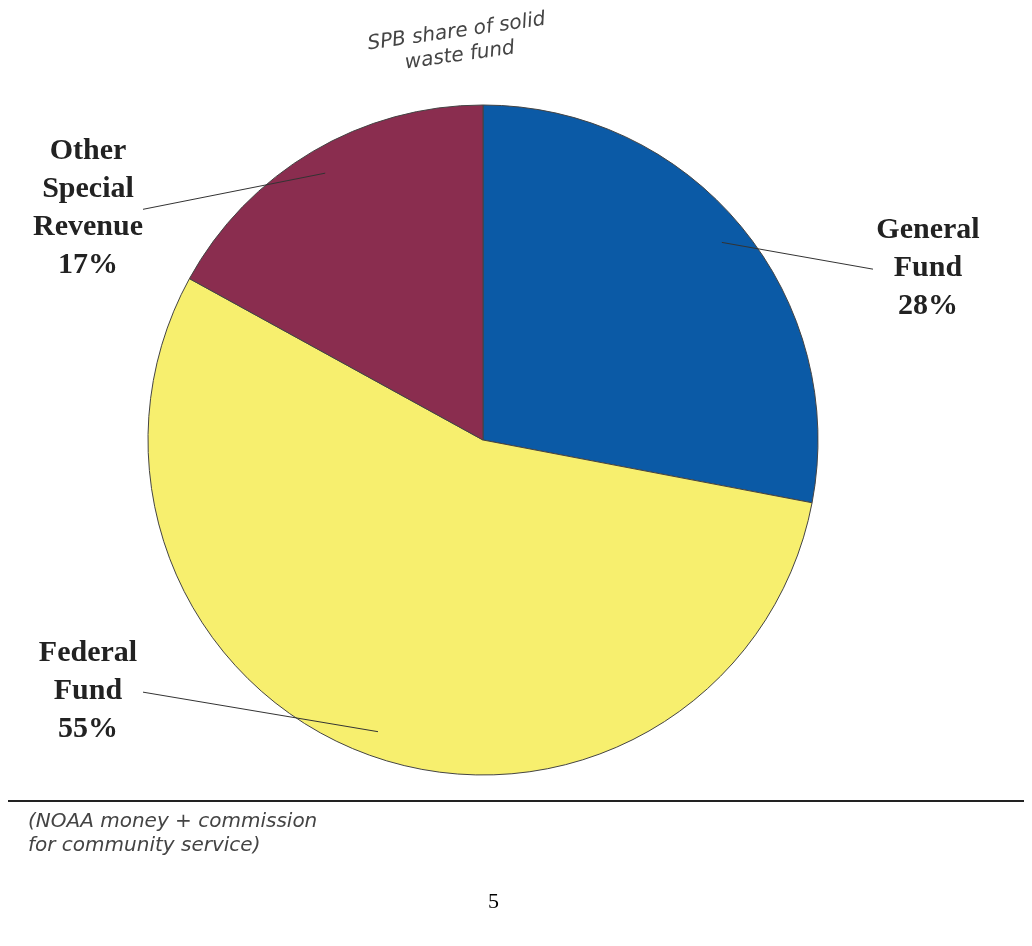 Image resolution: width=1032 pixels, height=946 pixels. What do you see at coordinates (173, 832) in the screenshot?
I see `text: (NOAA money + commission for community service)` at bounding box center [173, 832].